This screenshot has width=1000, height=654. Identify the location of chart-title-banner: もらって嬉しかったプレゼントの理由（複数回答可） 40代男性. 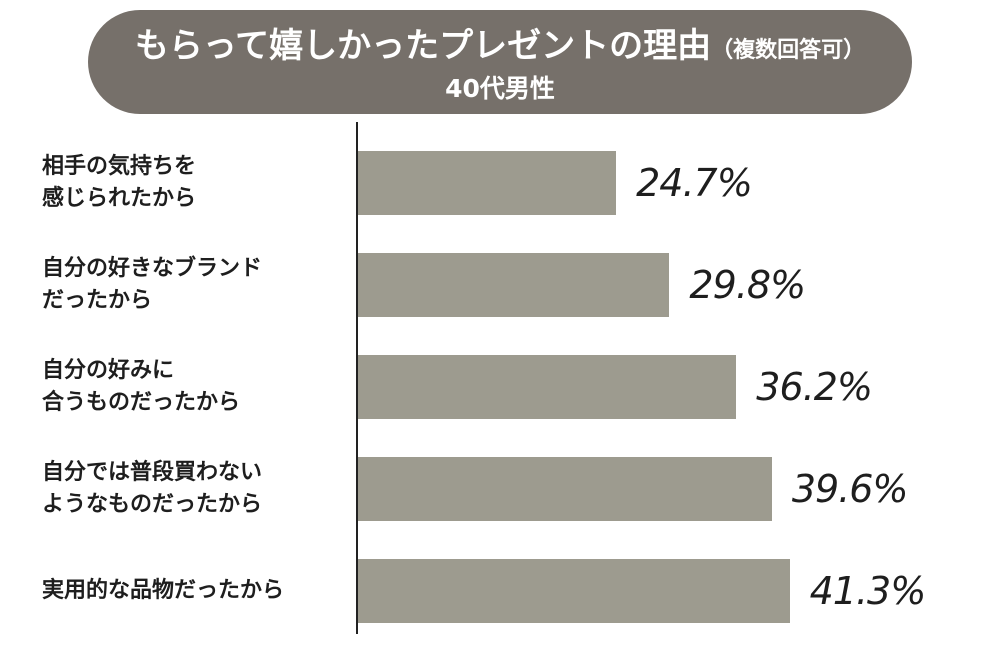
(500, 62).